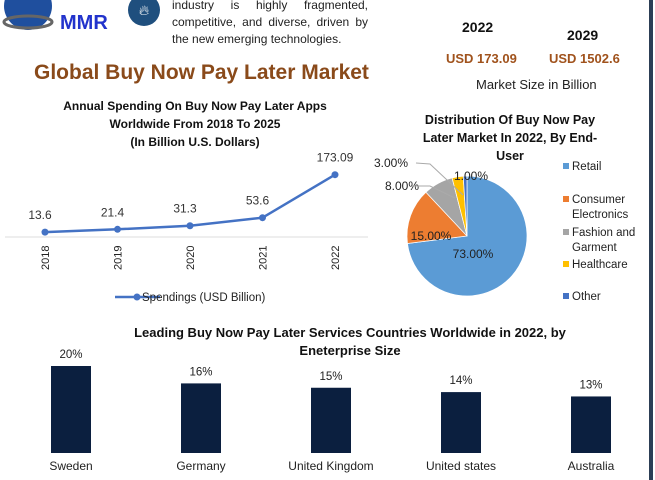 Image resolution: width=655 pixels, height=480 pixels. What do you see at coordinates (195, 142) in the screenshot?
I see `title-line: (In Billion U.S. Dollars)` at bounding box center [195, 142].